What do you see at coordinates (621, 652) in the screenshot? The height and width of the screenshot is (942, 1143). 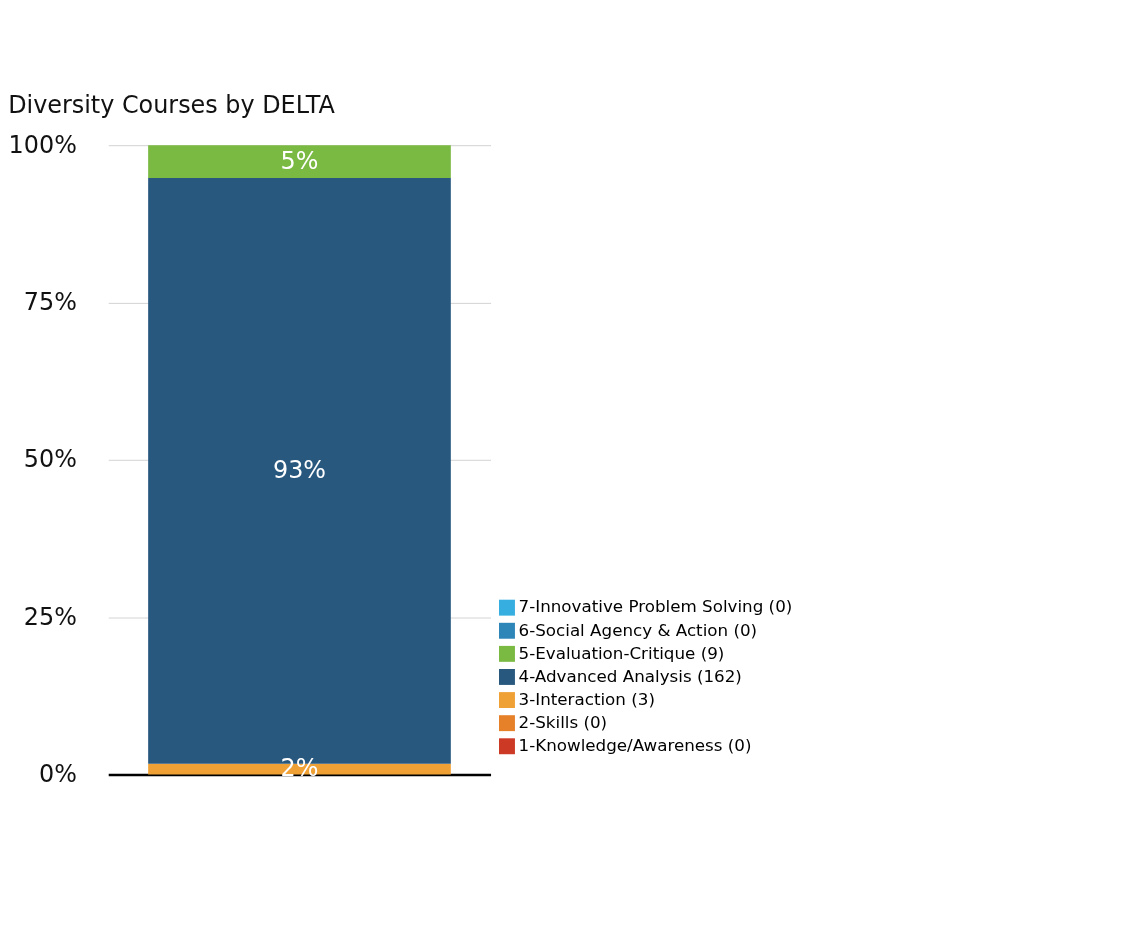 I see `legend-label: 5-Evaluation-Critique (9)` at bounding box center [621, 652].